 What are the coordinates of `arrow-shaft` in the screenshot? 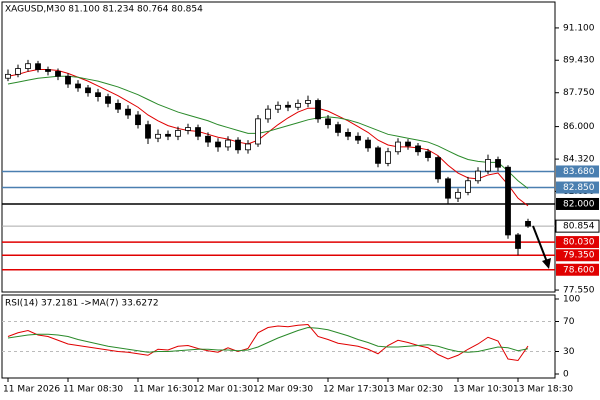 It's located at (540, 244).